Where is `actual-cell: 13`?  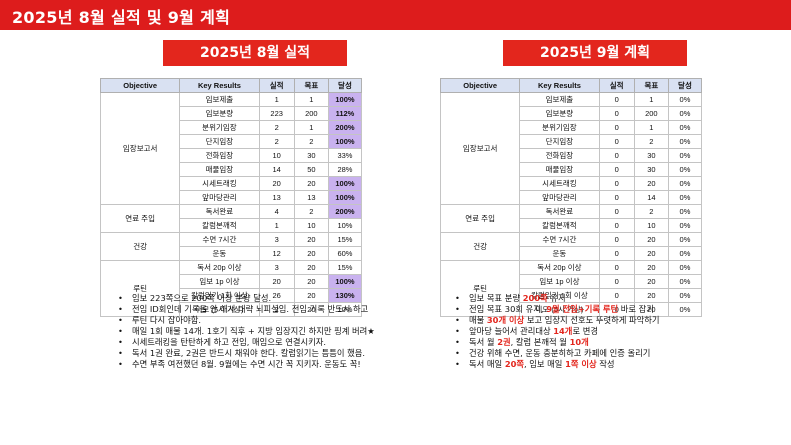
actual-cell: 13 is located at coordinates (276, 197).